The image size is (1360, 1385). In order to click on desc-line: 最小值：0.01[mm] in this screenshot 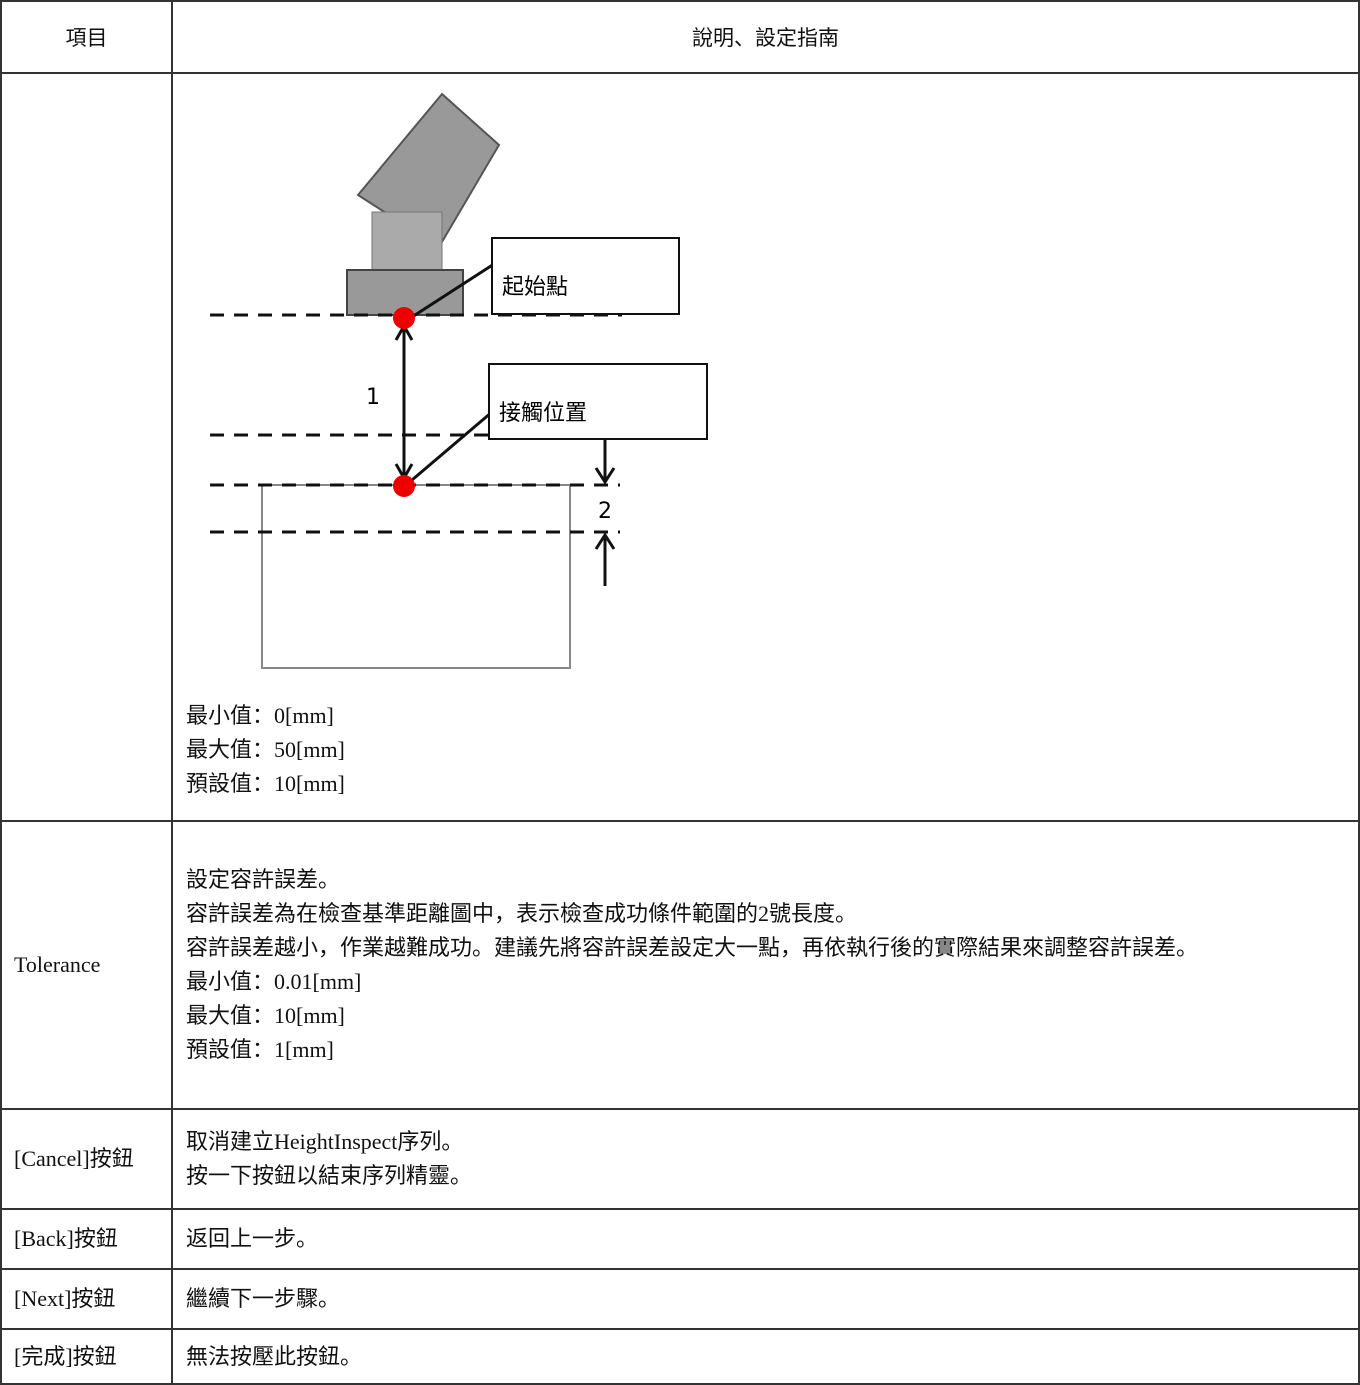, I will do `click(274, 981)`.